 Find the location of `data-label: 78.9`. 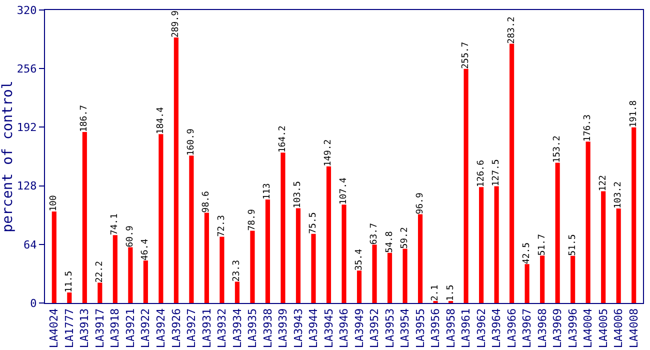

data-label: 78.9 is located at coordinates (252, 220).